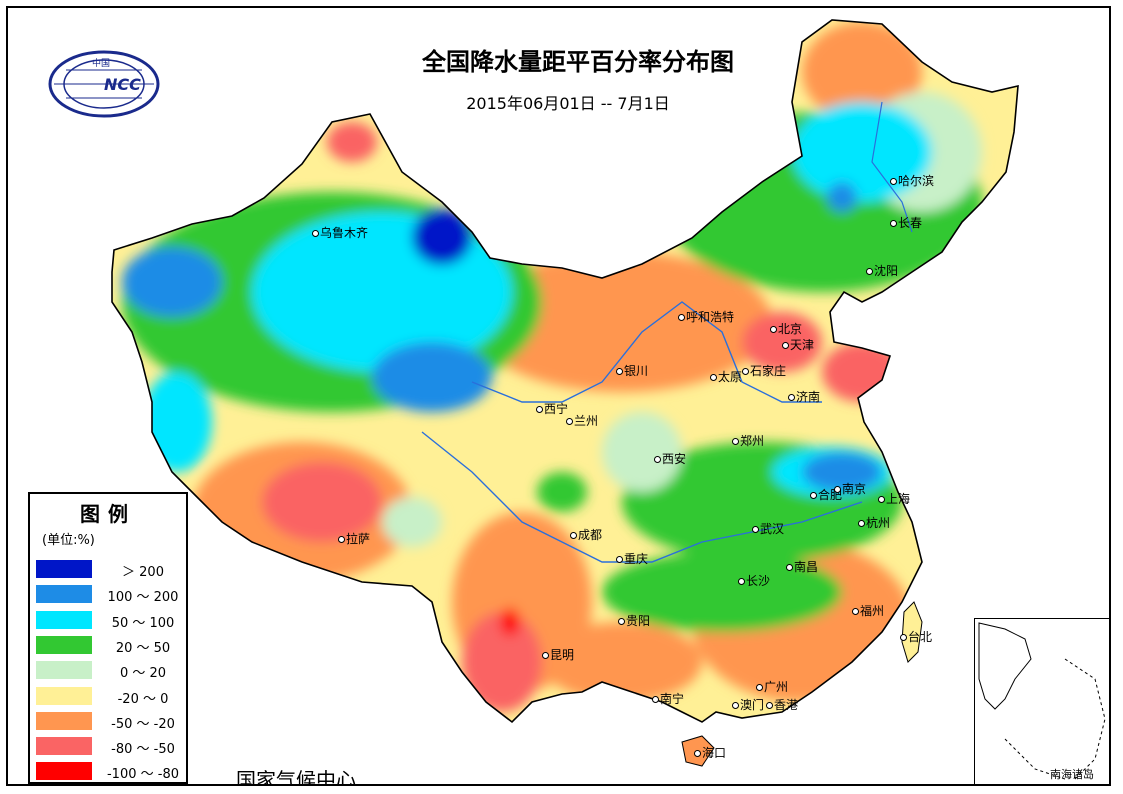  What do you see at coordinates (872, 611) in the screenshot?
I see `city-name: 福州` at bounding box center [872, 611].